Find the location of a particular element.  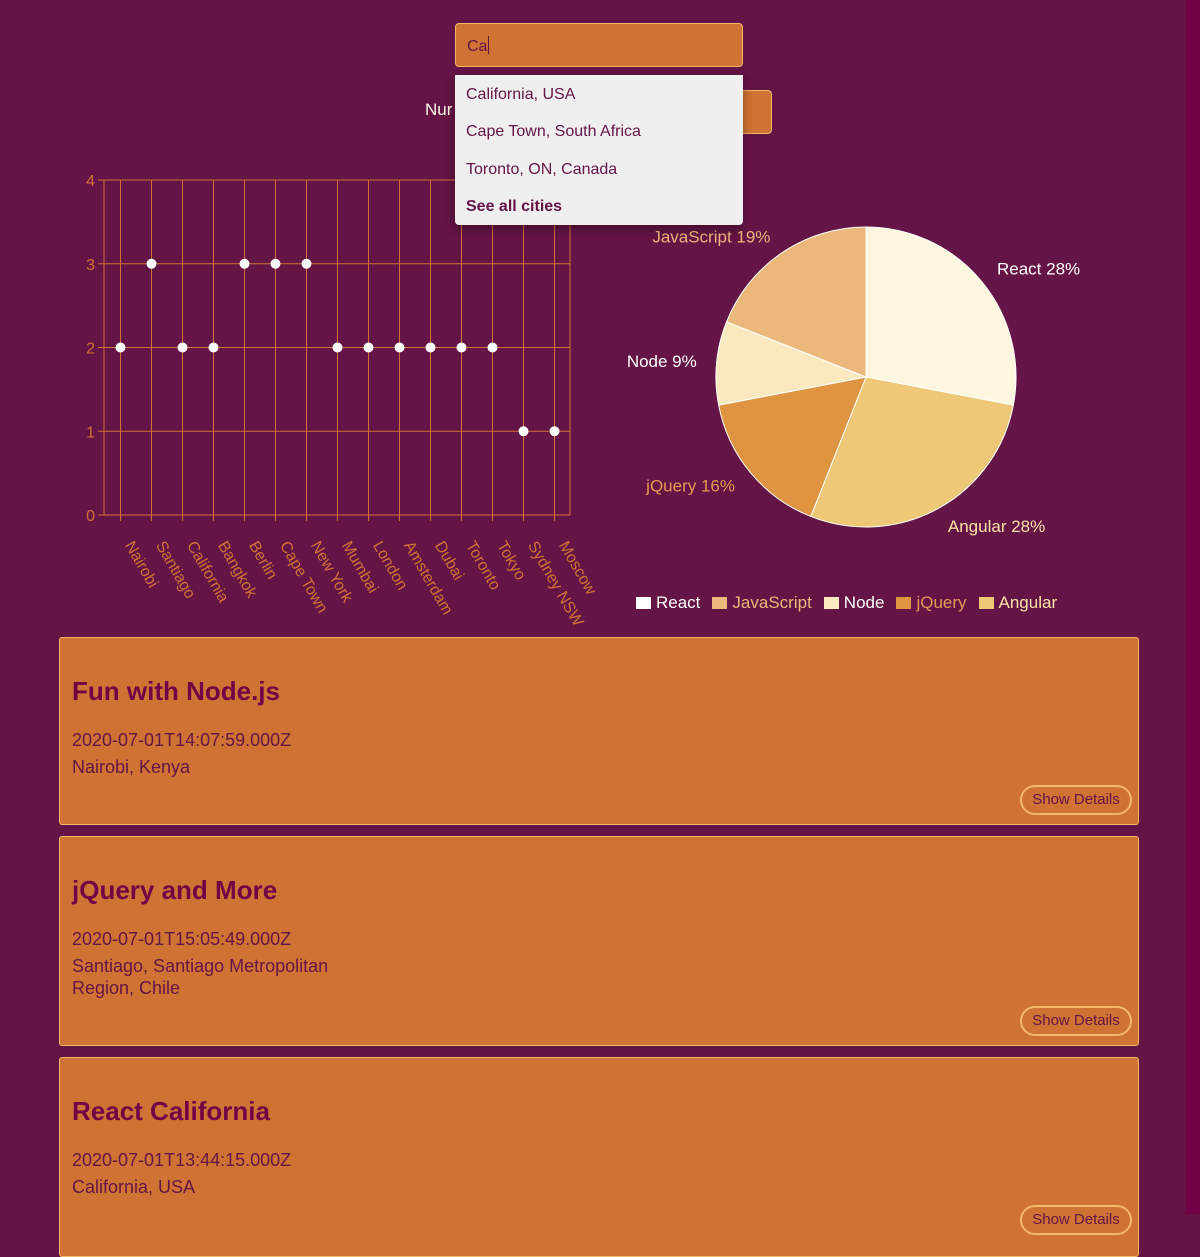

pie-legend: React JavaScript Node jQuery Angular is located at coordinates (852, 603).